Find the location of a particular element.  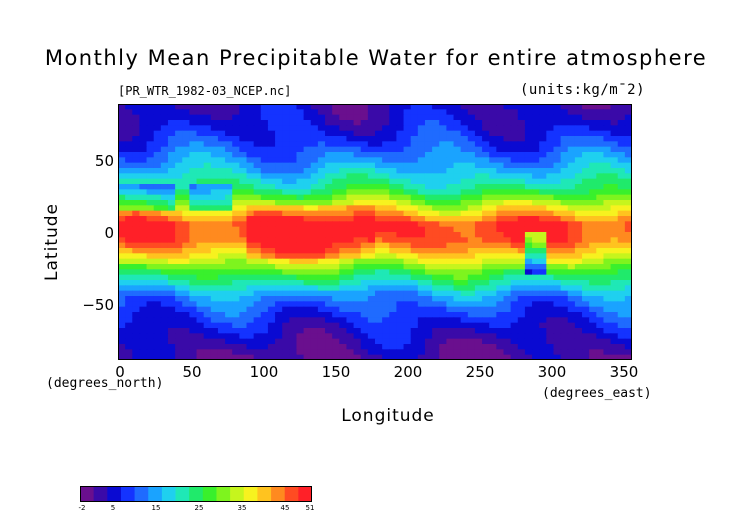

x-tick-label-100: 100 is located at coordinates (264, 372).